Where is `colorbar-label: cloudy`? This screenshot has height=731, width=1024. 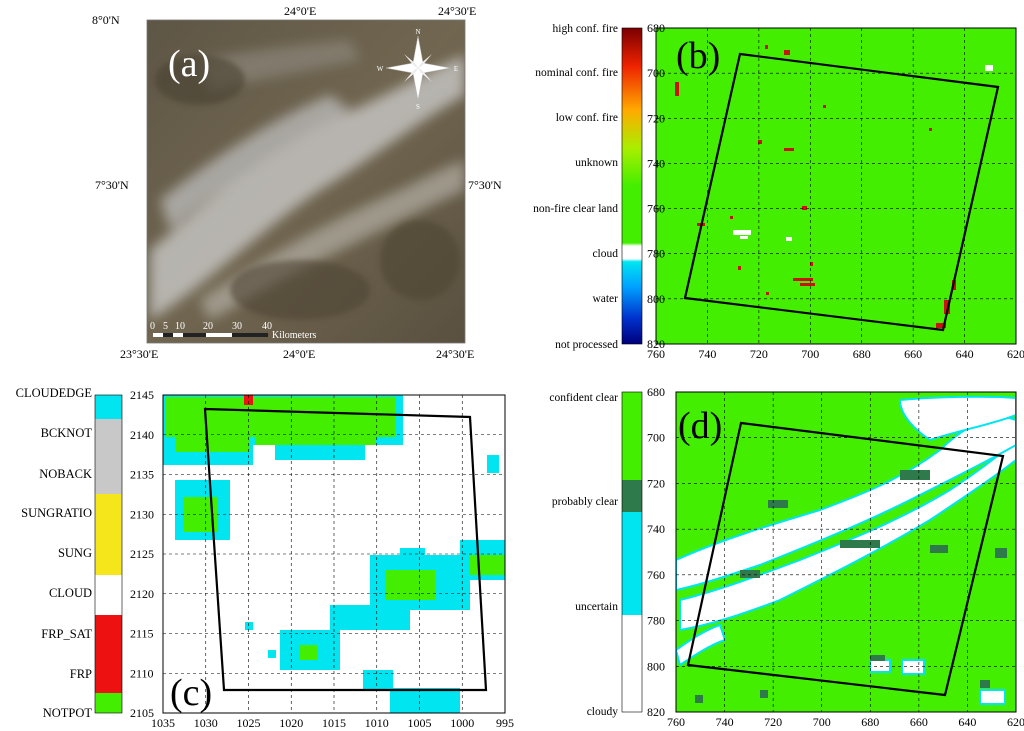
colorbar-label: cloudy is located at coordinates (603, 712).